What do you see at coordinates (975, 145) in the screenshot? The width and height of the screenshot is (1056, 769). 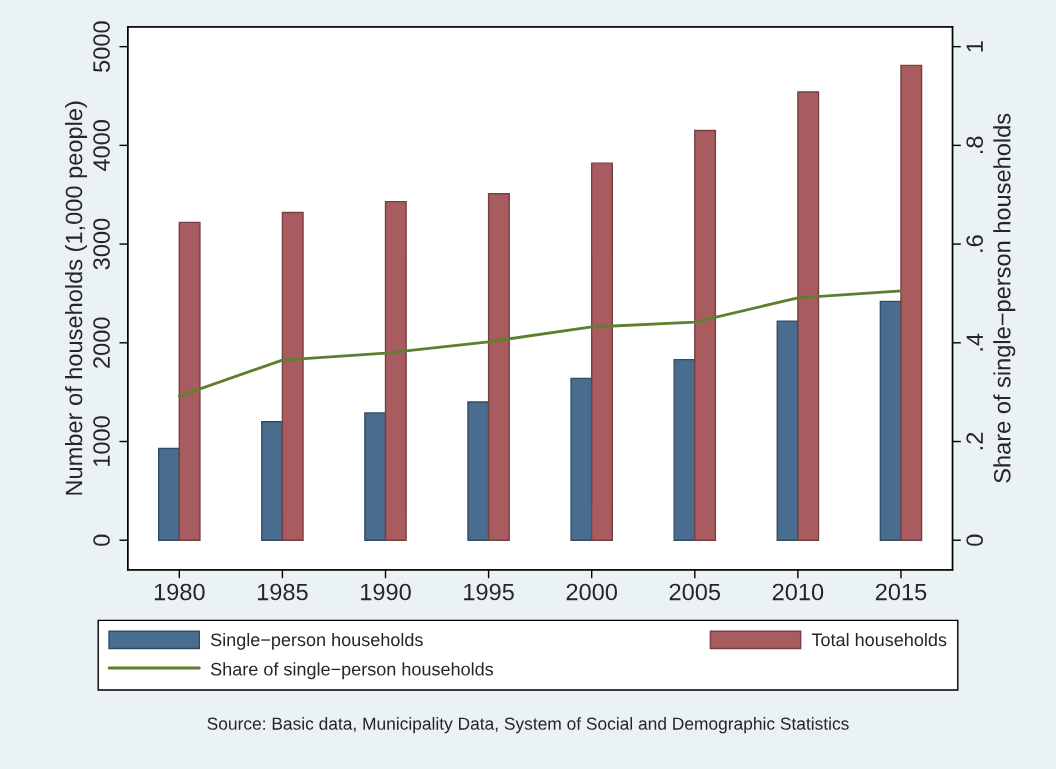 I see `y2-tick-label: .8` at bounding box center [975, 145].